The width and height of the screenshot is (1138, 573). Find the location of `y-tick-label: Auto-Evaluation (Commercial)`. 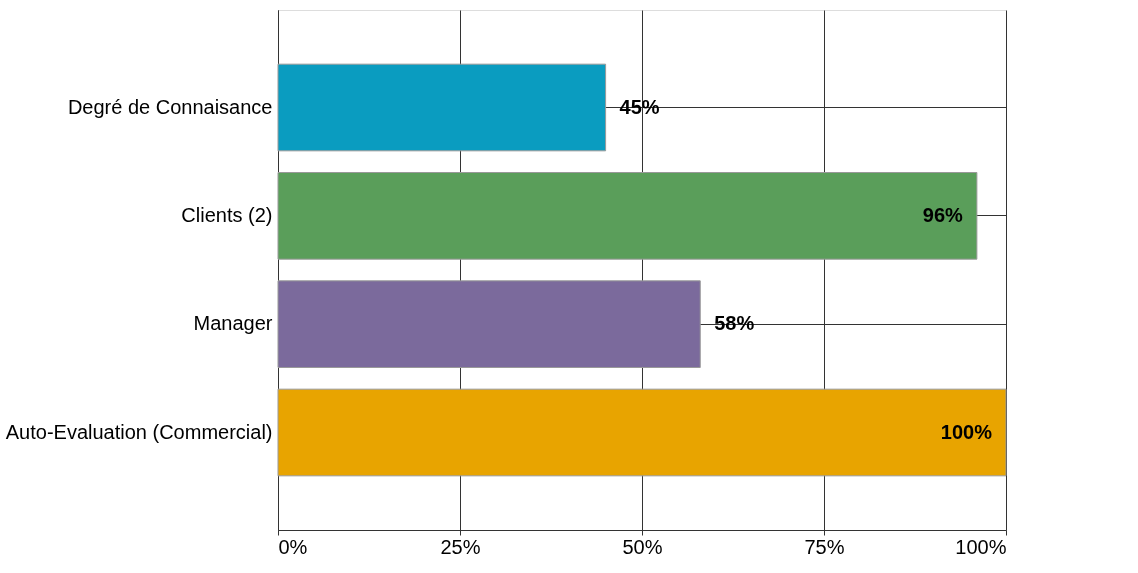

y-tick-label: Auto-Evaluation (Commercial) is located at coordinates (139, 431).